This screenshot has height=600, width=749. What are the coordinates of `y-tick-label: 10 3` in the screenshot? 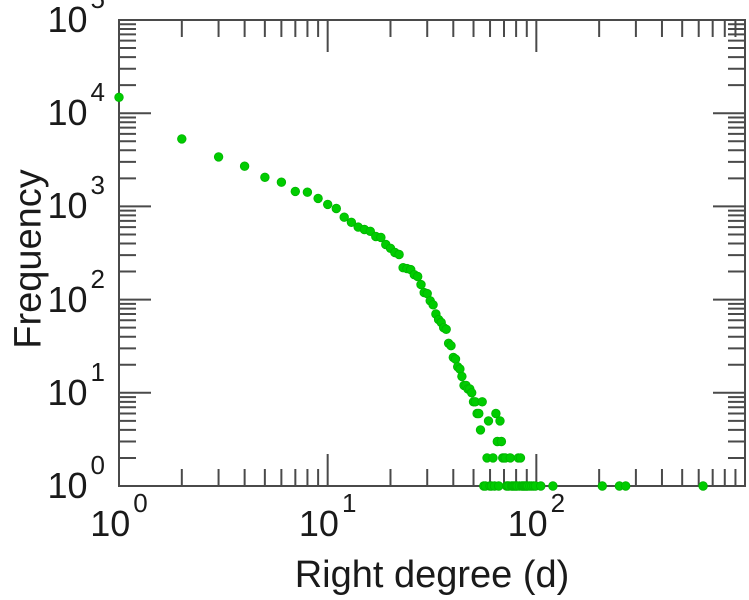 It's located at (76, 198).